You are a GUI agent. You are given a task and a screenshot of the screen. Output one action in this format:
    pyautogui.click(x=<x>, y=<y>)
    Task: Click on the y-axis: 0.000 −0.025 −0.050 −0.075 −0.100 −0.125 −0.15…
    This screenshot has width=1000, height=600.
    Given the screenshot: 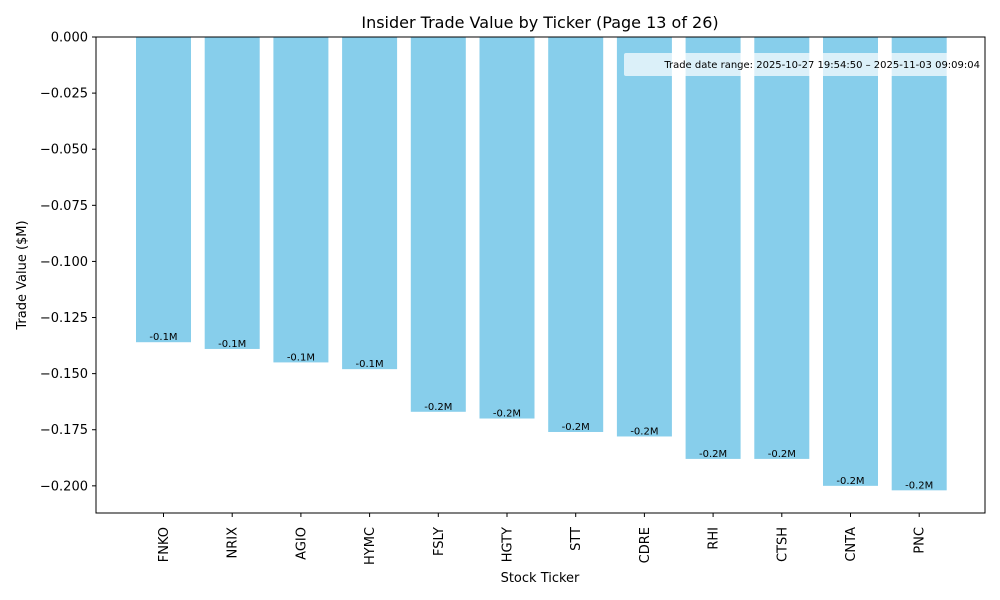 What is the action you would take?
    pyautogui.click(x=68, y=262)
    